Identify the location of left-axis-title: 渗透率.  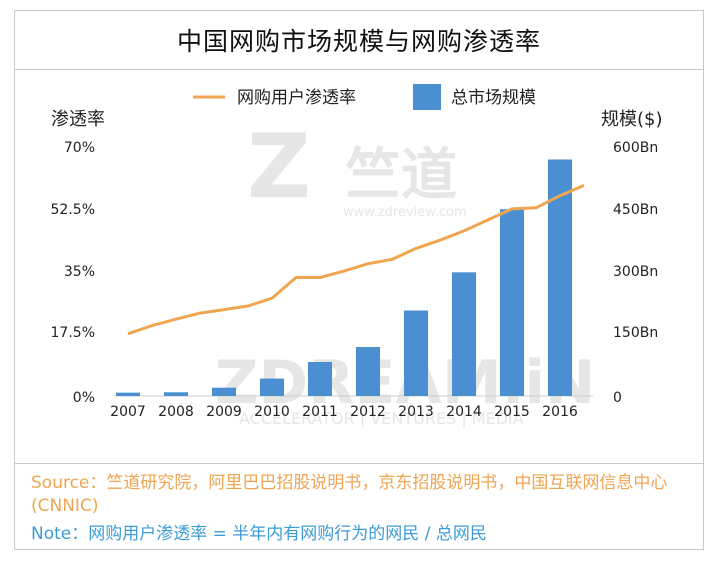
(78, 119).